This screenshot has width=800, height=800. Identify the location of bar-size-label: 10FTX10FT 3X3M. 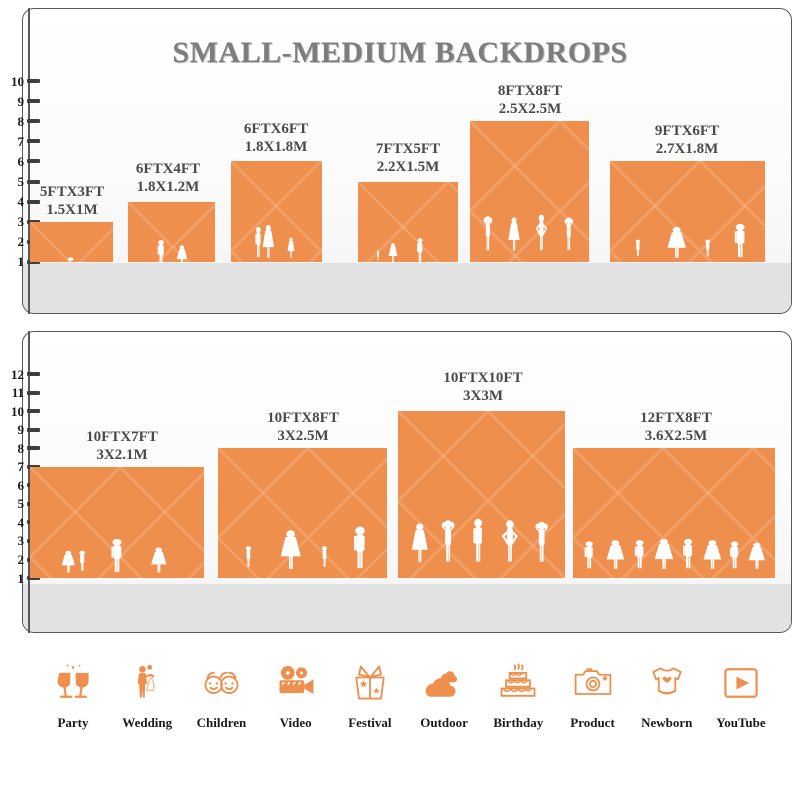
(482, 387).